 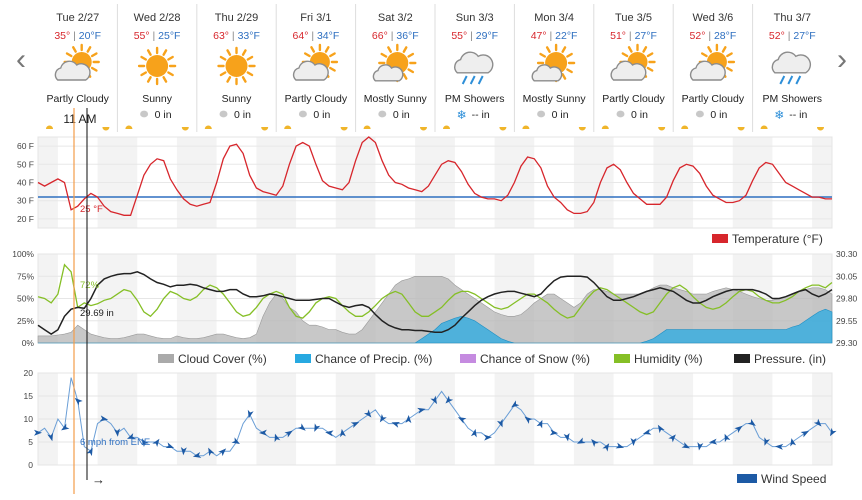 What do you see at coordinates (554, 36) in the screenshot?
I see `day-hi-lo: 47° | 22°F` at bounding box center [554, 36].